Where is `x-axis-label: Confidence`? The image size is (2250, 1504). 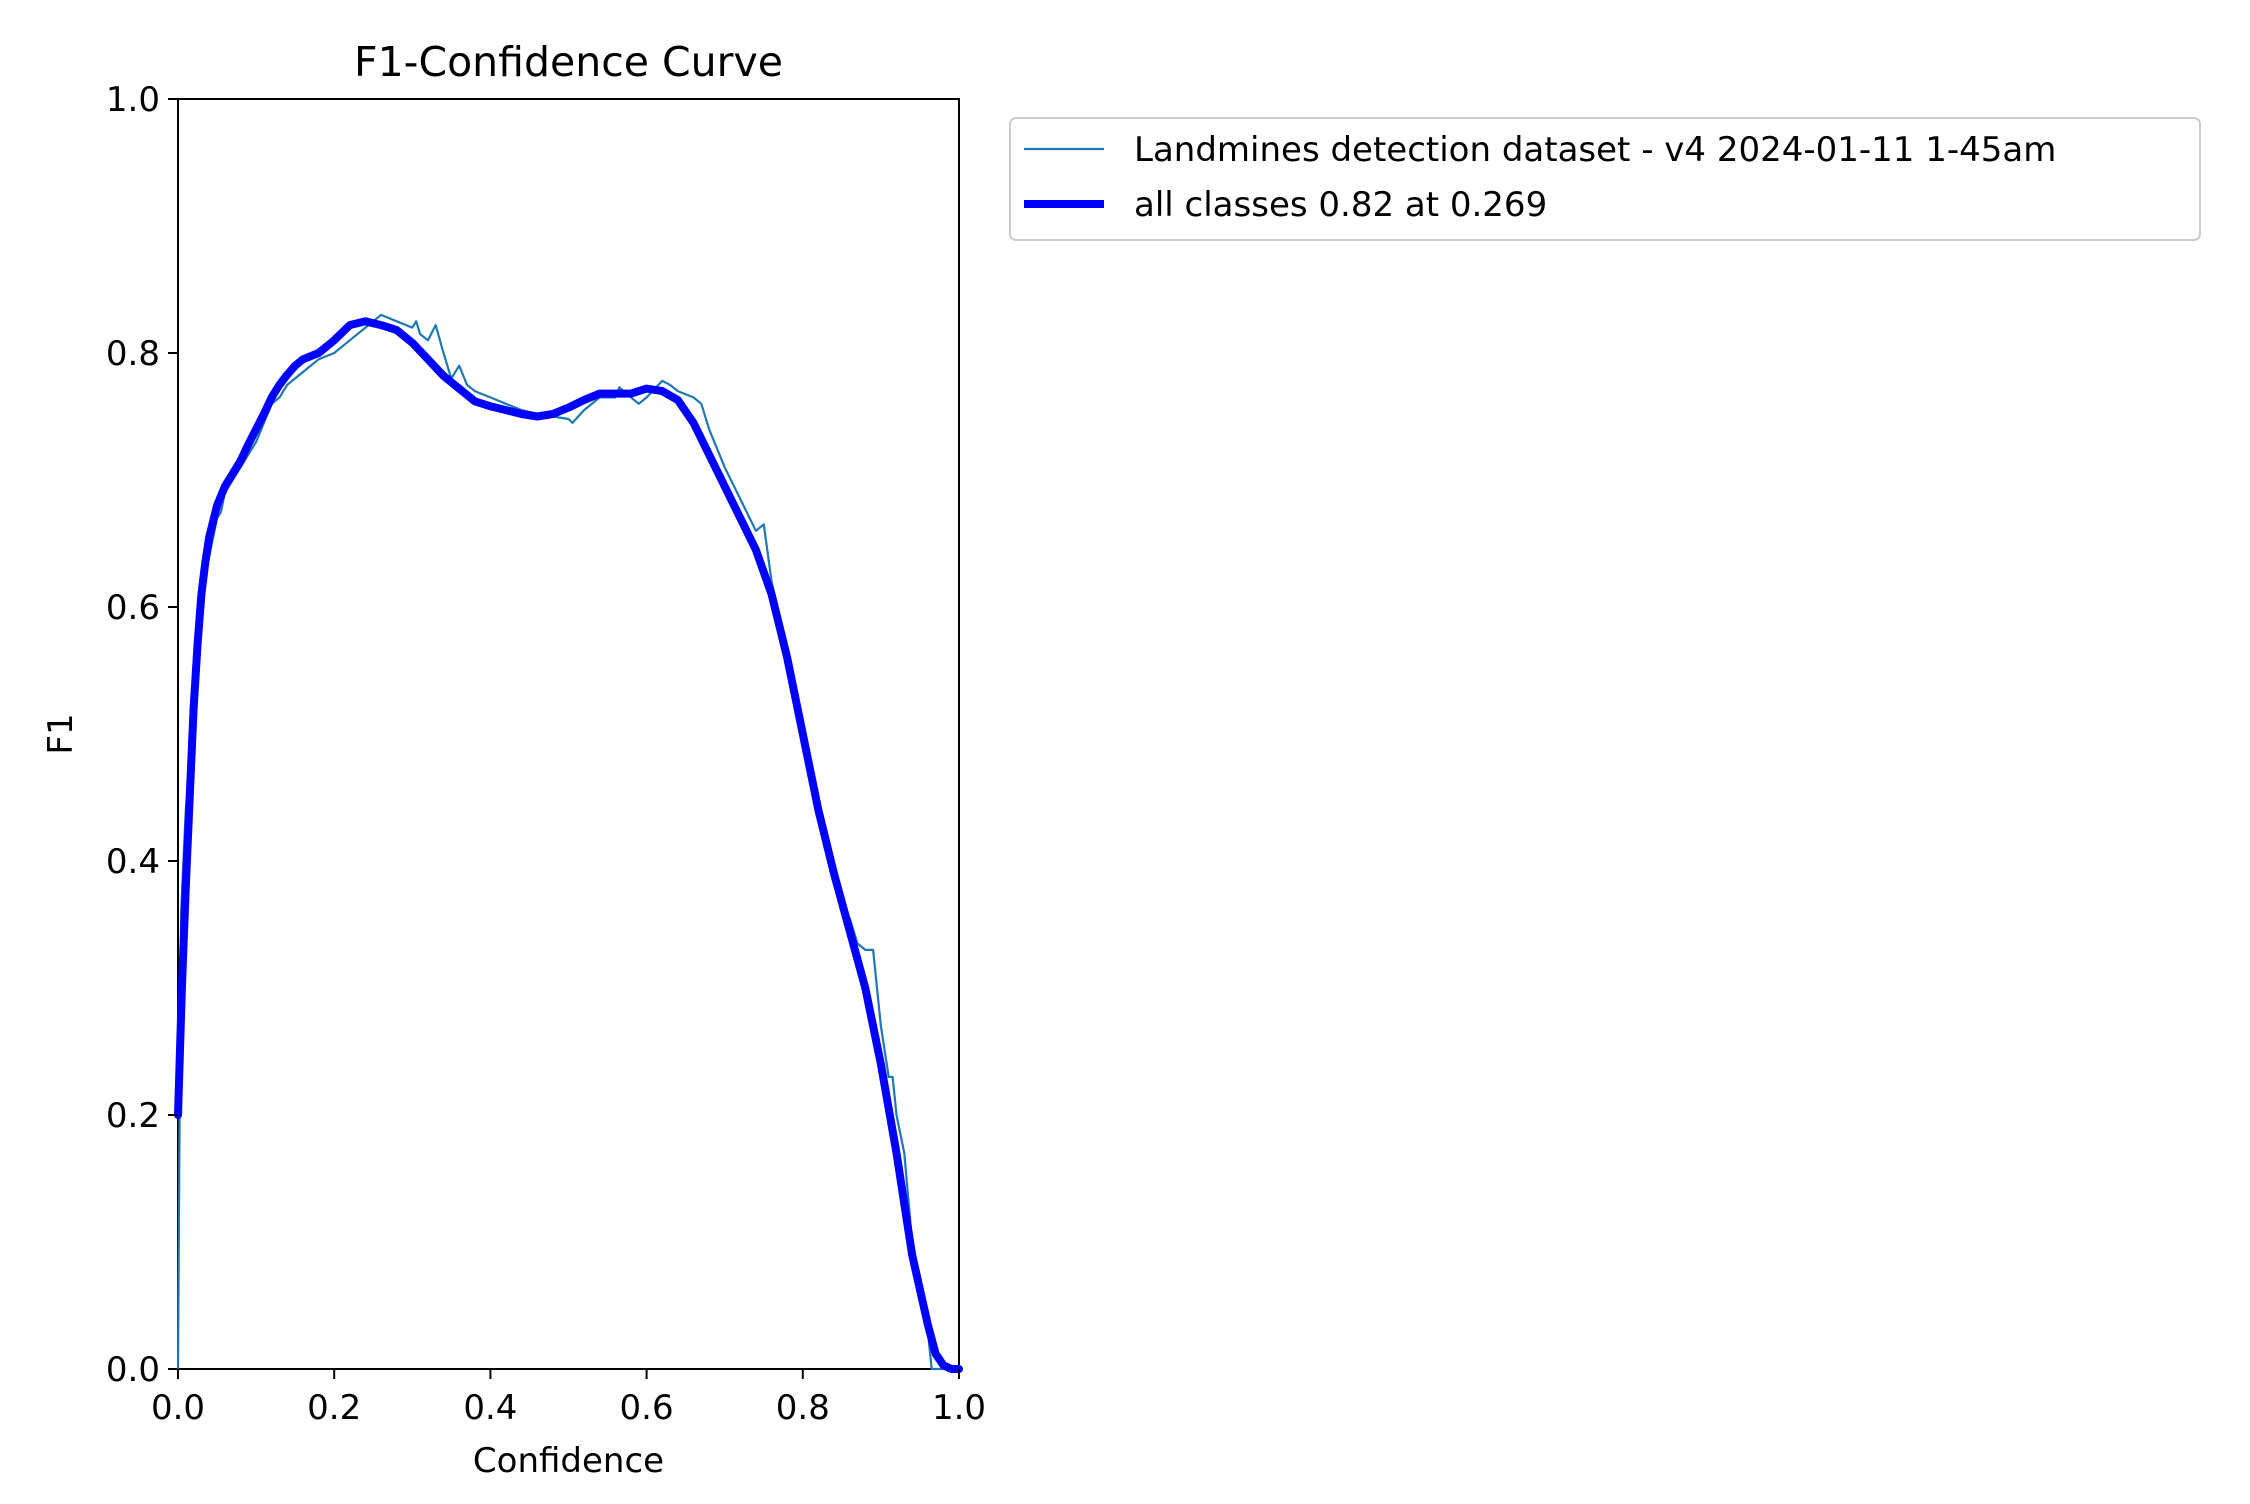 x-axis-label: Confidence is located at coordinates (568, 1461).